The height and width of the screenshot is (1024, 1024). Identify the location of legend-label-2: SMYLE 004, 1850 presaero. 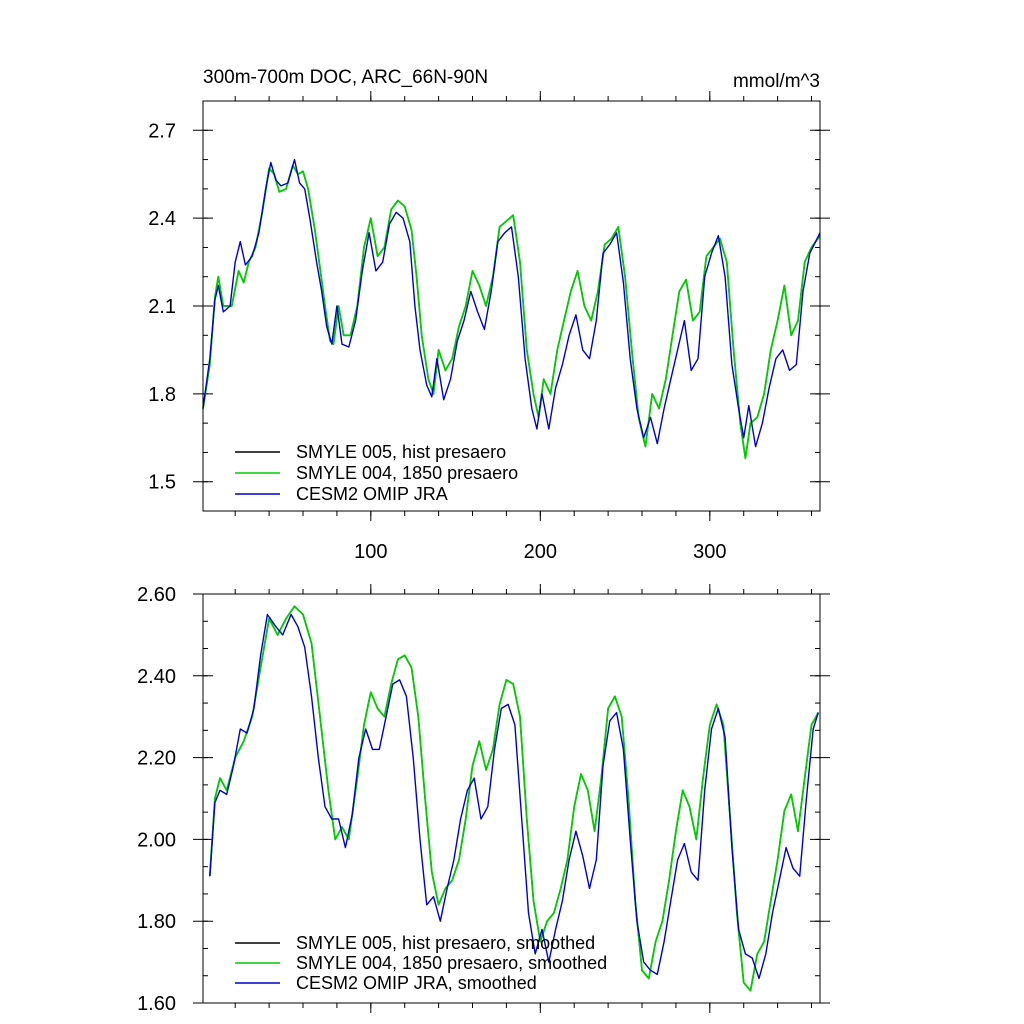
(407, 473).